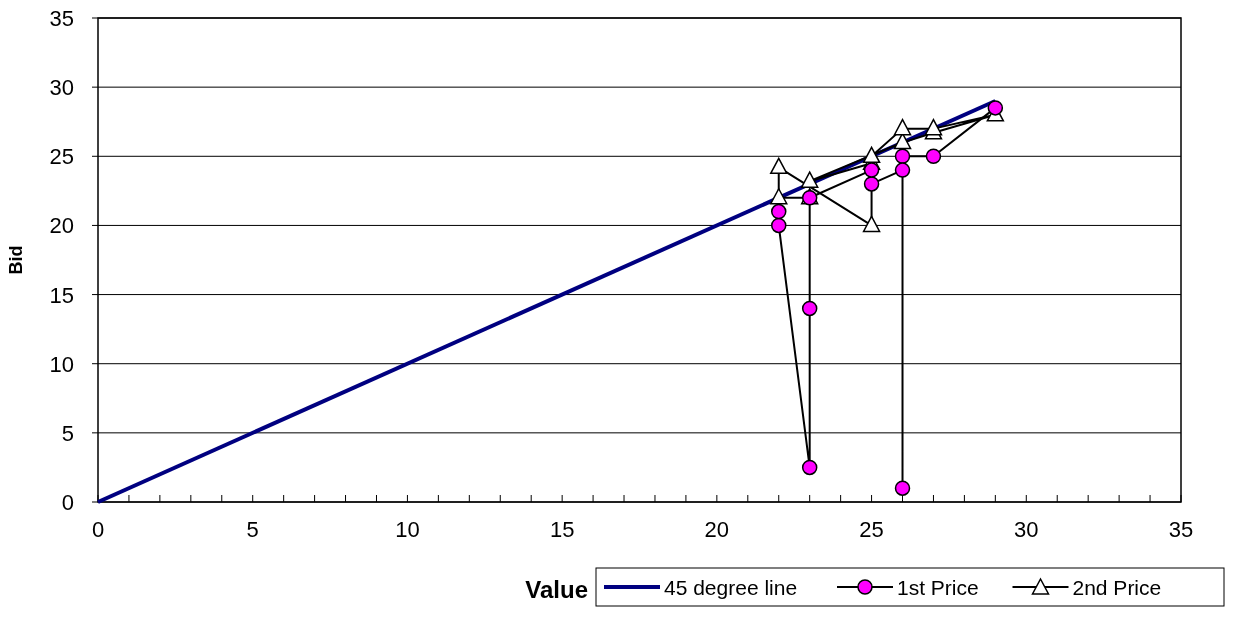 This screenshot has height=622, width=1236. I want to click on legend-label: 45 degree line, so click(731, 587).